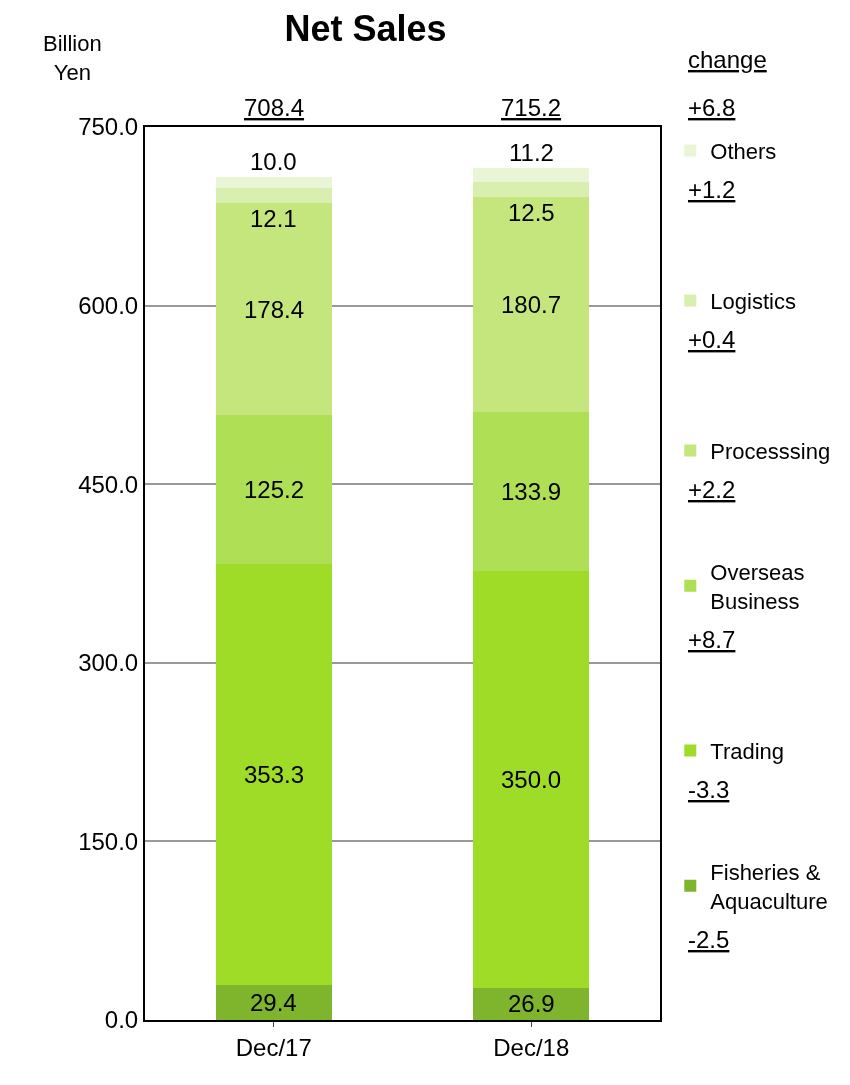  Describe the element at coordinates (108, 305) in the screenshot. I see `y-tick-label: 600.0` at that location.